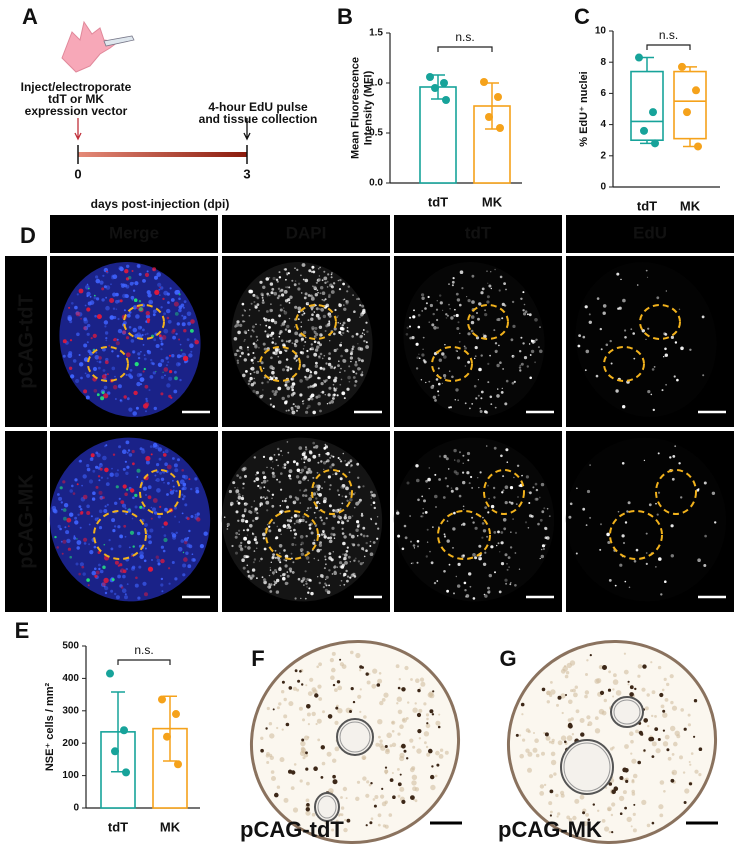 Image resolution: width=743 pixels, height=849 pixels. Describe the element at coordinates (118, 826) in the screenshot. I see `x-tick-label: tdT` at that location.